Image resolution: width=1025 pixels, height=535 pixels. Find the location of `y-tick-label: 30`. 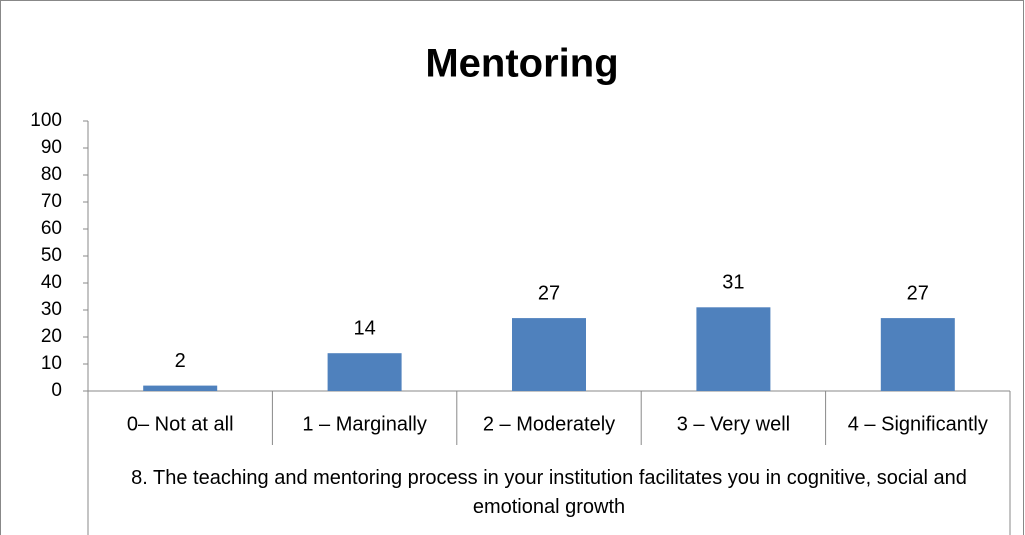

y-tick-label: 30 is located at coordinates (51, 309).